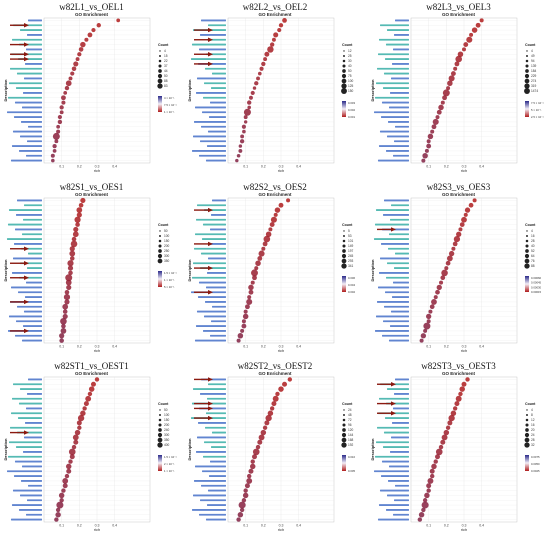 The image size is (550, 539). Describe the element at coordinates (530, 225) in the screenshot. I see `legend-title: Count` at that location.